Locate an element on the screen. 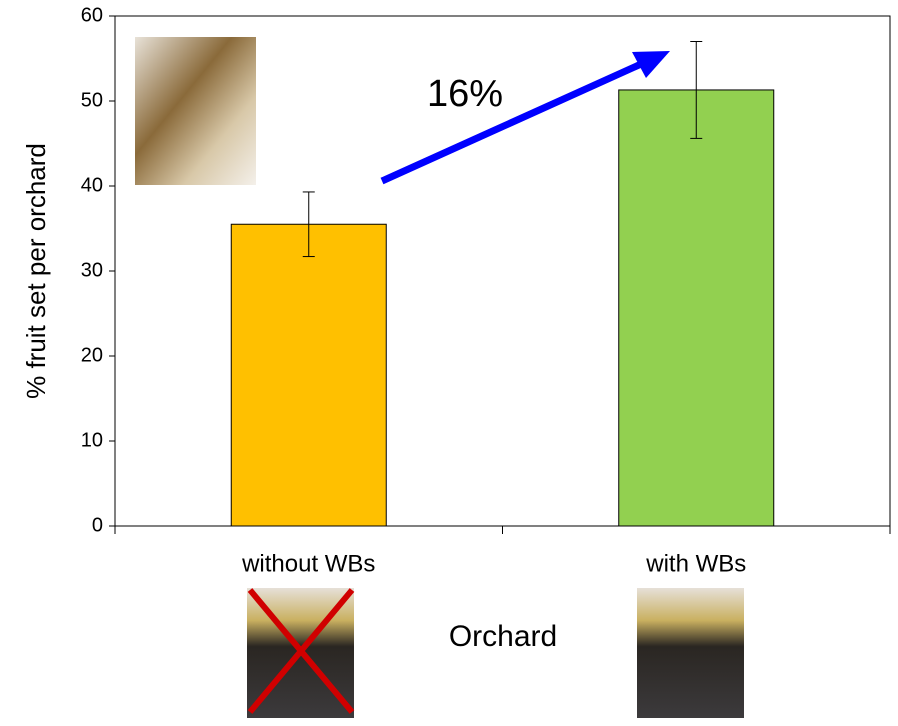 The width and height of the screenshot is (898, 726). x-tick-label: without WBs is located at coordinates (308, 563).